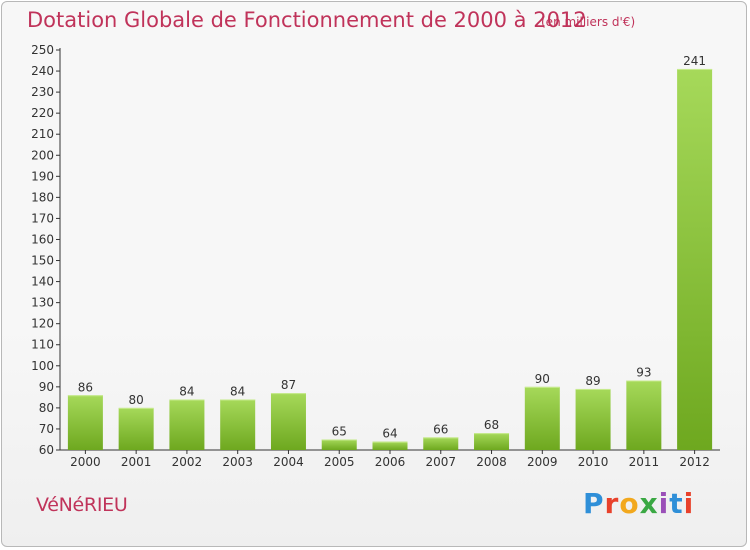  I want to click on y-tick-label: 60, so click(46, 450).